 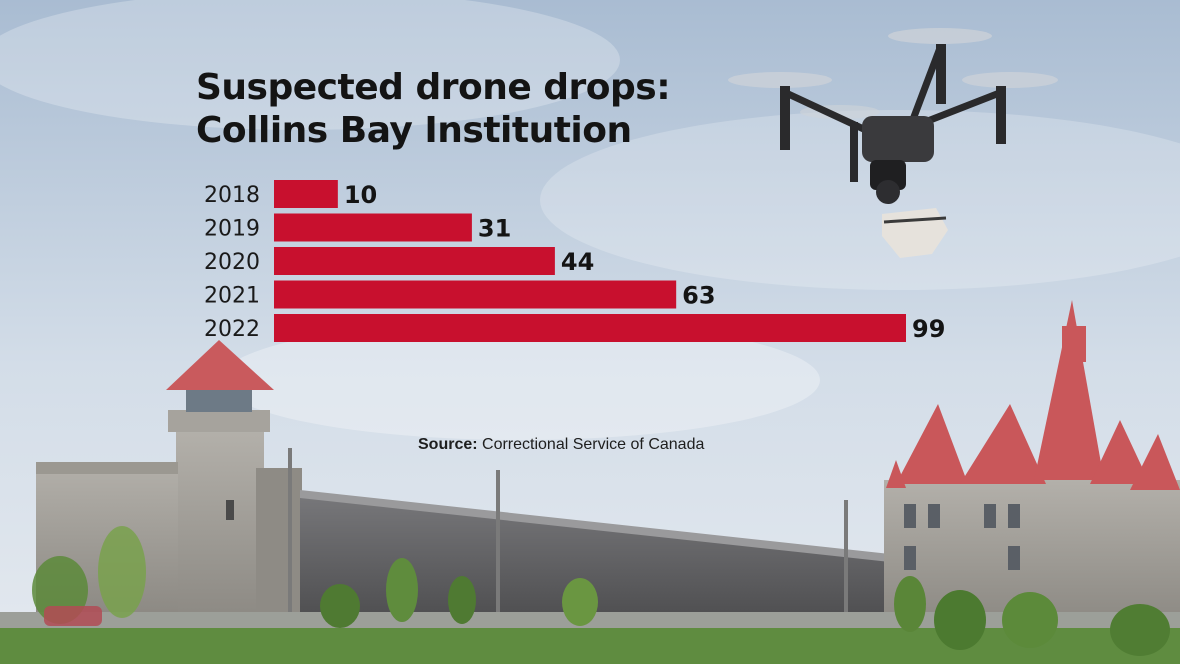 I want to click on source-note: Source: Correctional Service of Canada, so click(x=561, y=445).